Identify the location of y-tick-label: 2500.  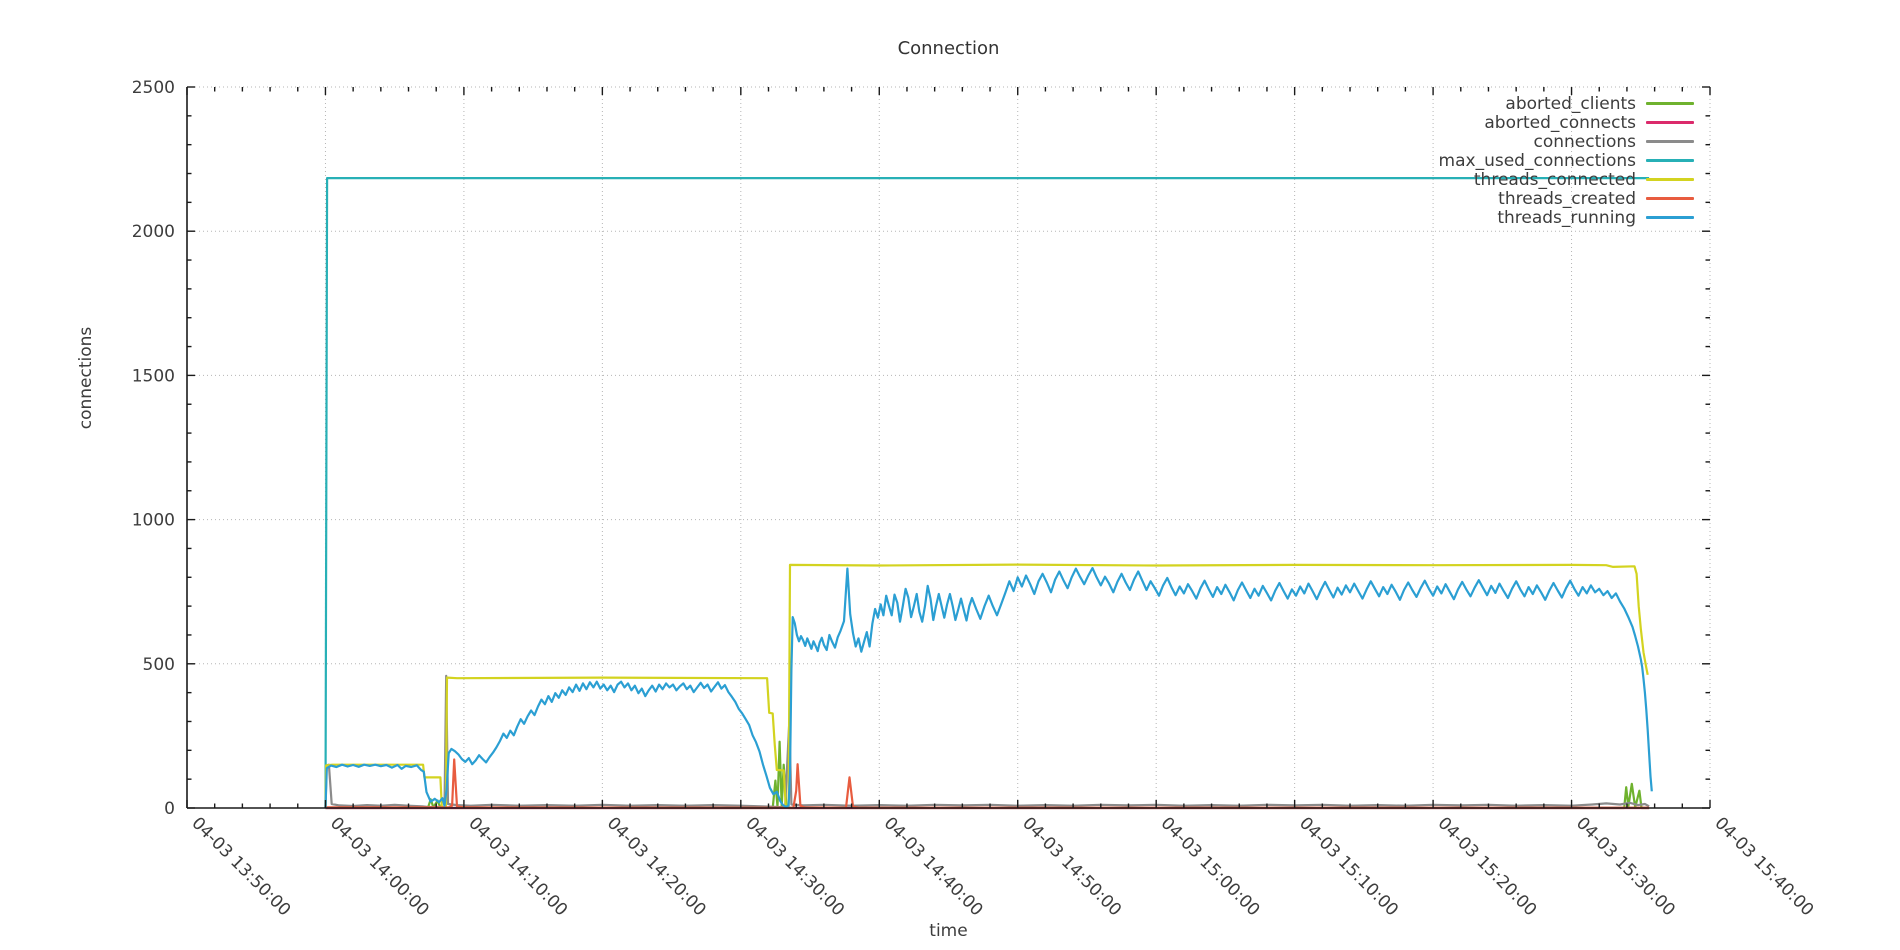
(153, 88).